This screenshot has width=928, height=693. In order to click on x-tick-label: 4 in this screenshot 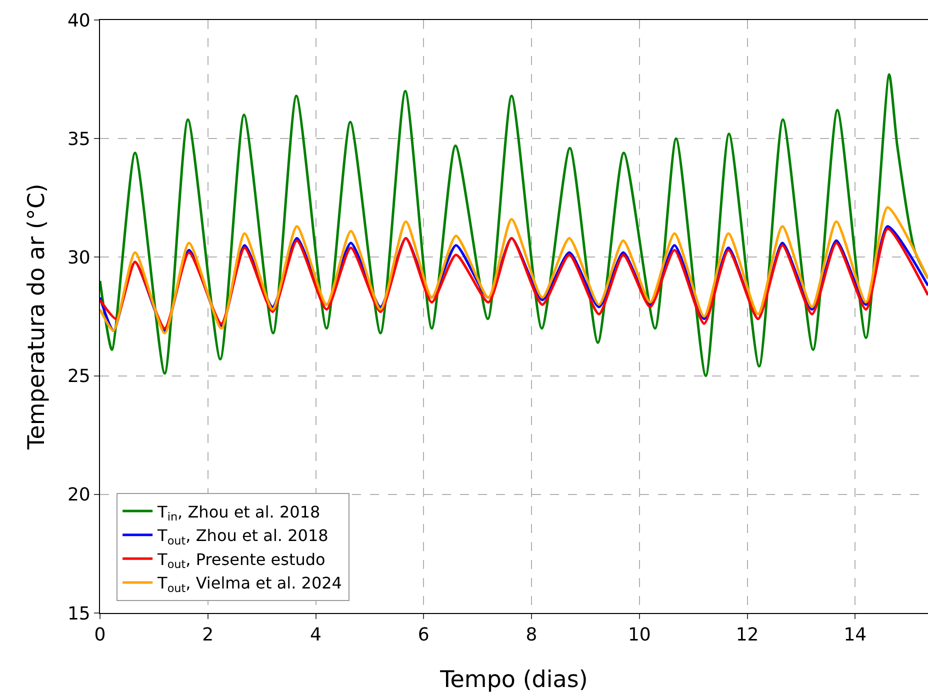, I will do `click(316, 635)`.